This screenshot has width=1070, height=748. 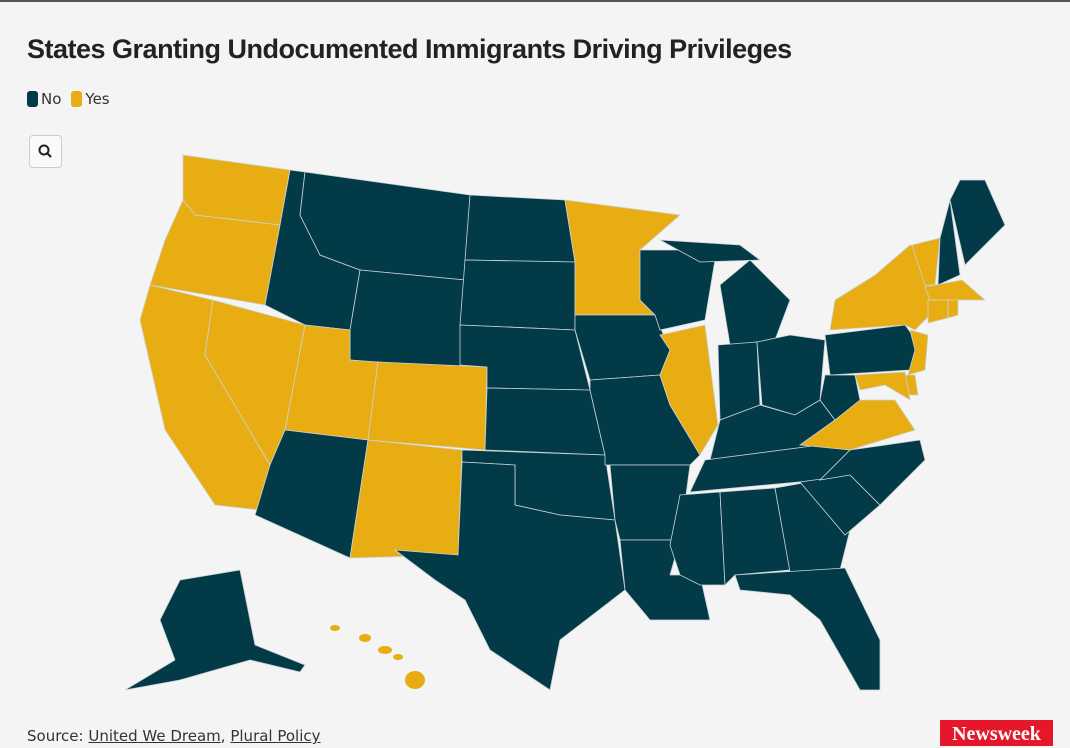 I want to click on search-icon, so click(x=45, y=151).